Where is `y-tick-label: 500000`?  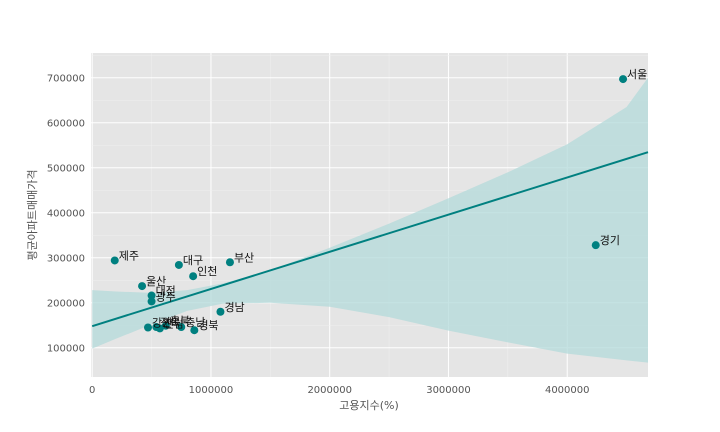 y-tick-label: 500000 is located at coordinates (66, 168).